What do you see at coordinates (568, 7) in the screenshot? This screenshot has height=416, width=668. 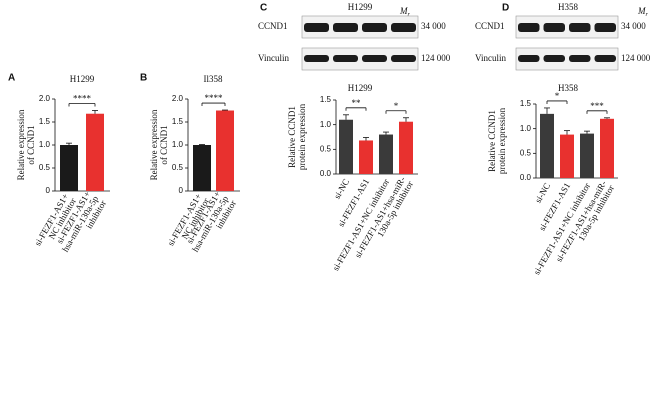 I see `blot-title: H358` at bounding box center [568, 7].